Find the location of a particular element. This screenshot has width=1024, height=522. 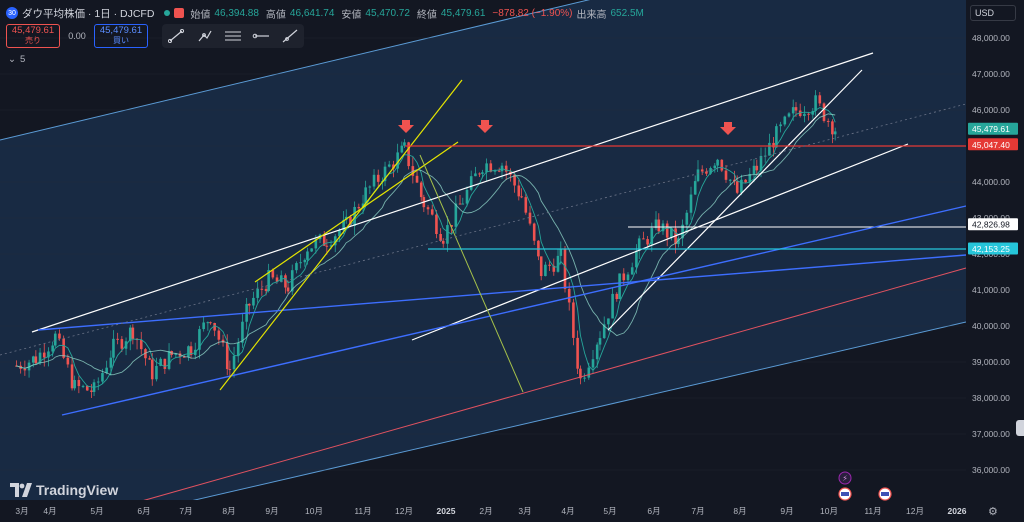

trend-line-icon is located at coordinates (176, 36).